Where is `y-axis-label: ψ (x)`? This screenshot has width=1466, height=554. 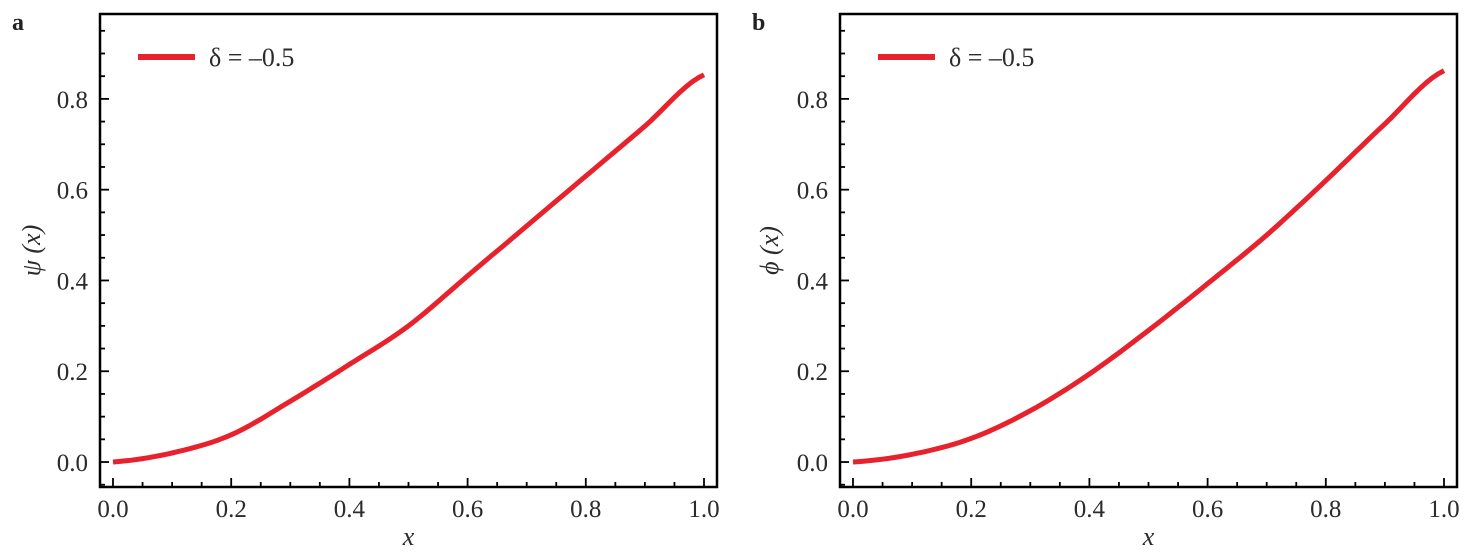 y-axis-label: ψ (x) is located at coordinates (31, 251).